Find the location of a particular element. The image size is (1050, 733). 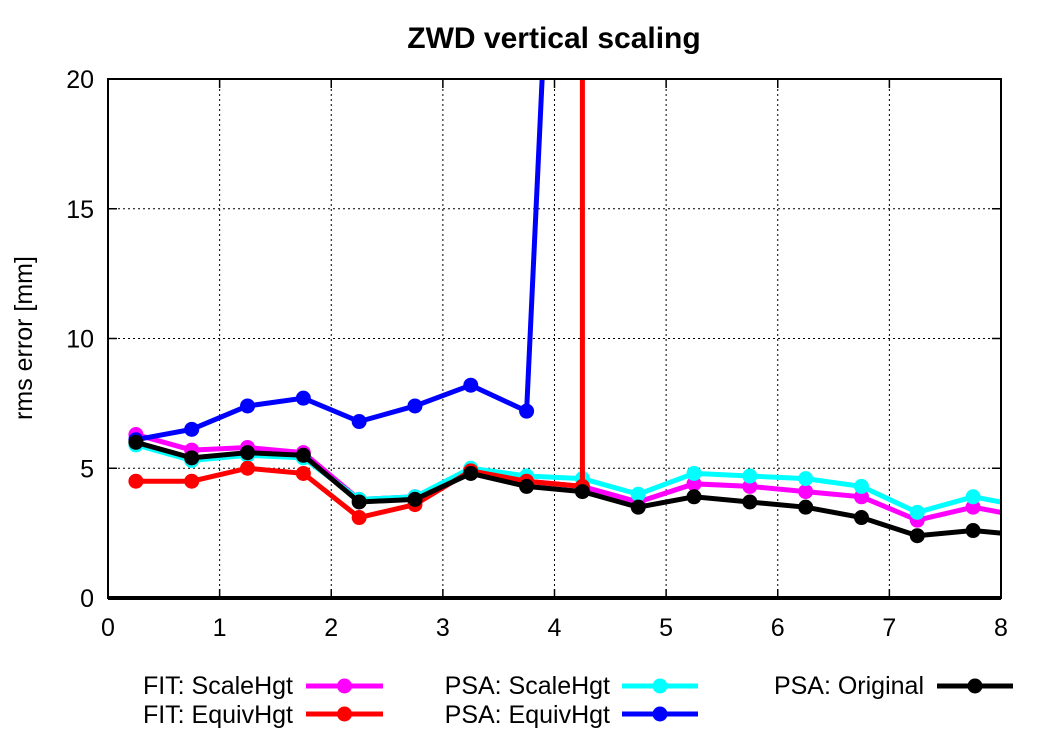

y-tick-label: 20 is located at coordinates (80, 80).